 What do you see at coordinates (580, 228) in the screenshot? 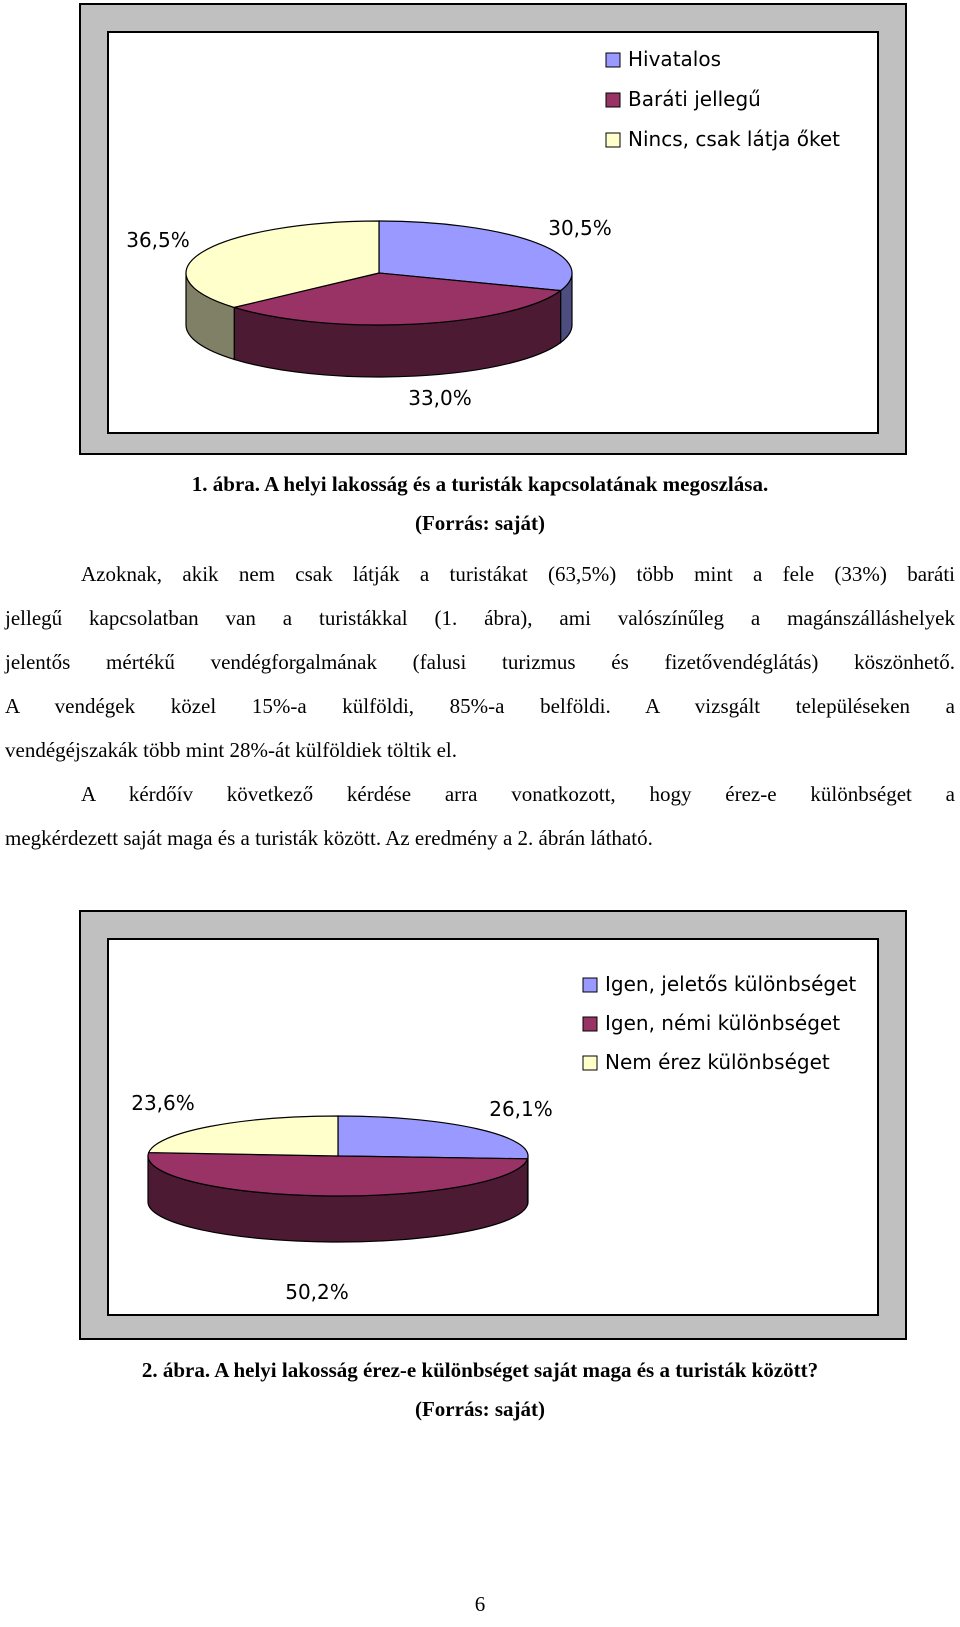
I see `figure1-data-label: 30,5%` at bounding box center [580, 228].